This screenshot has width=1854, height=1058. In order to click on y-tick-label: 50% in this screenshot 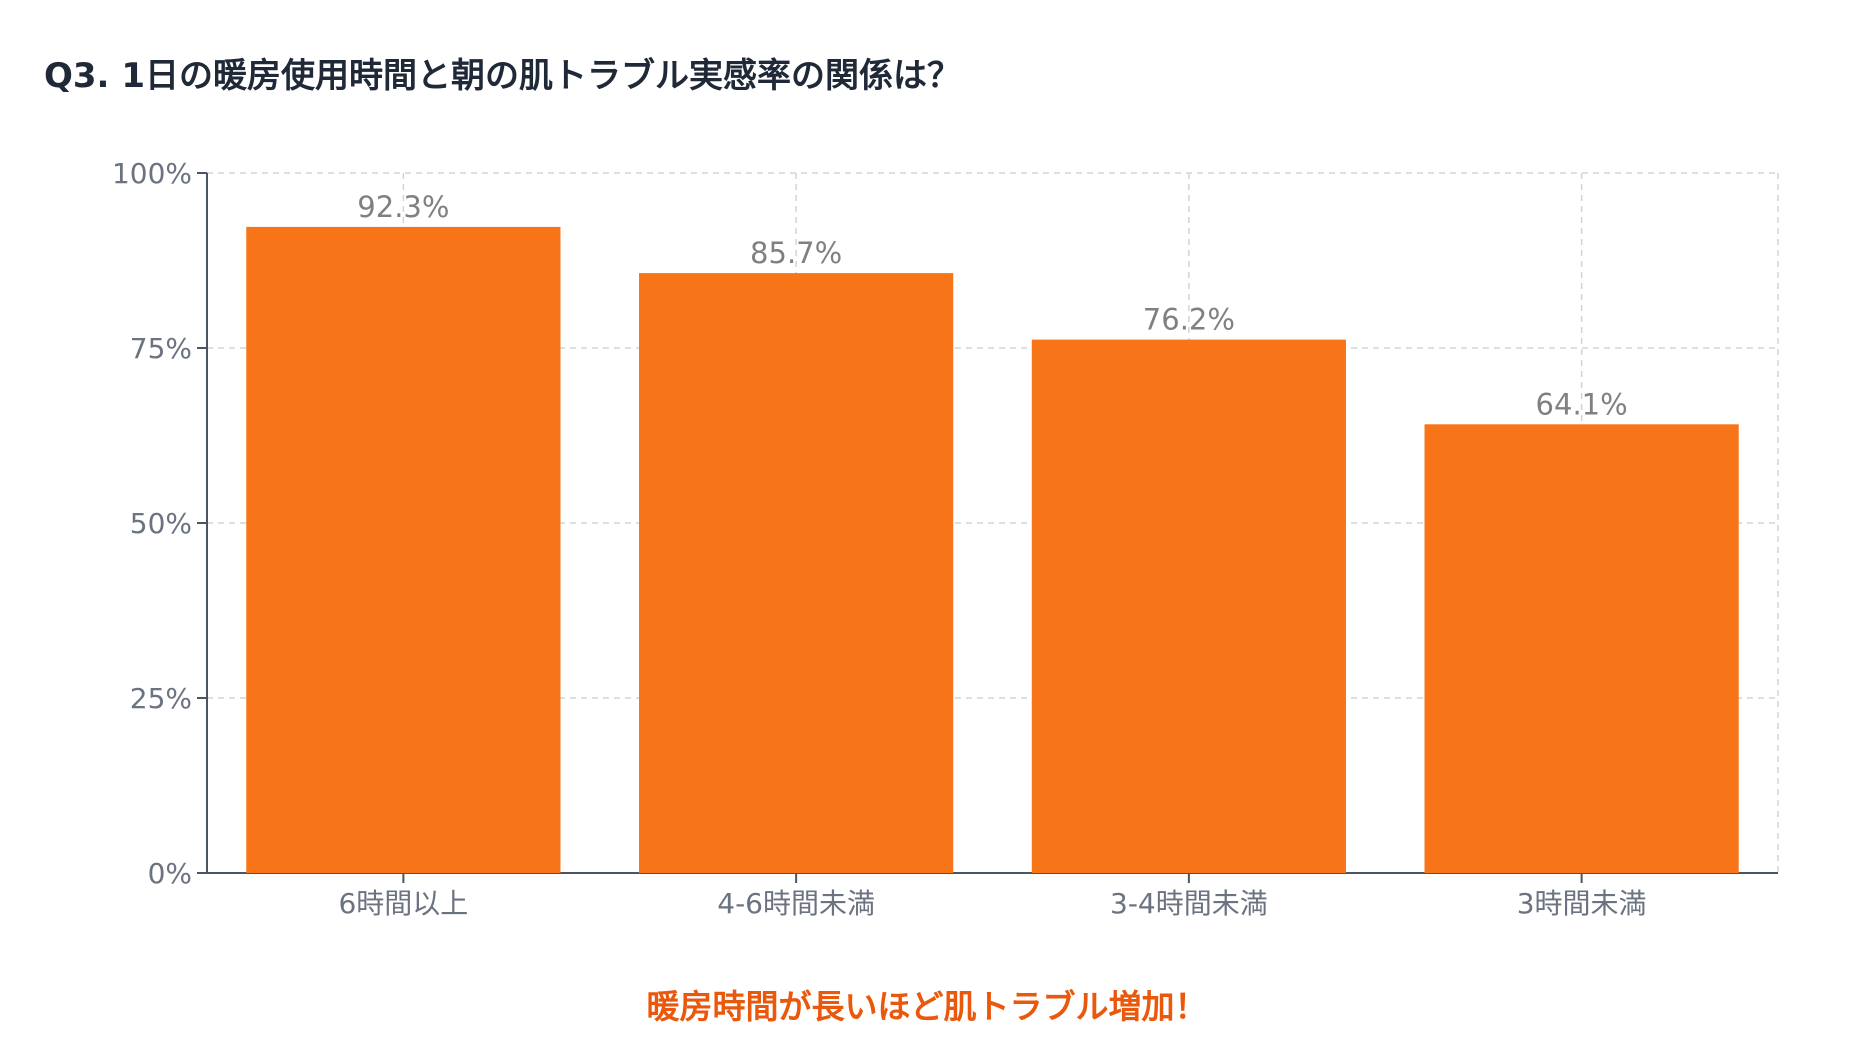, I will do `click(161, 523)`.